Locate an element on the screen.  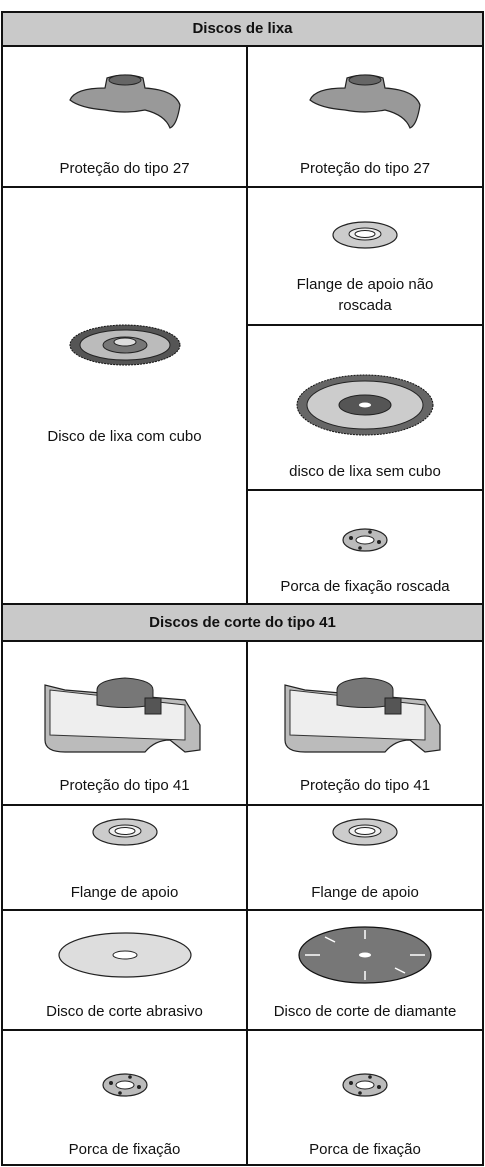
cell-label: disco de lixa sem cubo is located at coordinates (365, 471).